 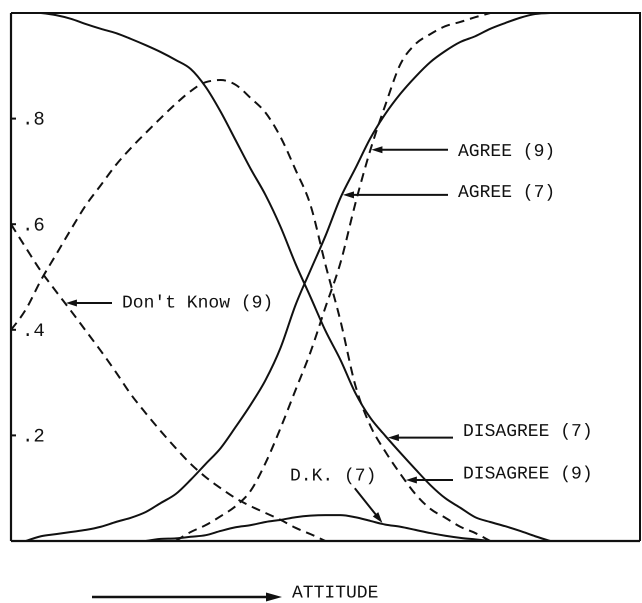 I want to click on y-tick-label: .2, so click(x=33, y=436).